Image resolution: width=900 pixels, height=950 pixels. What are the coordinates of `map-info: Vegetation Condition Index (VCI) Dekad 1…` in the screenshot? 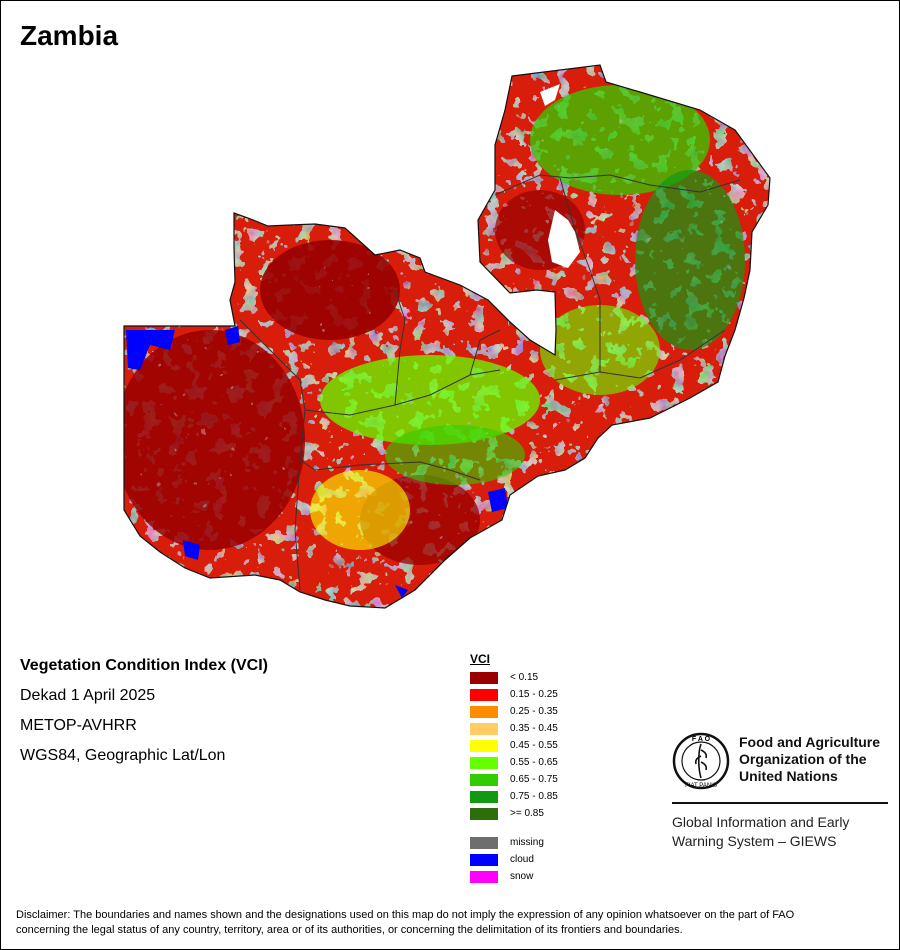 It's located at (144, 716).